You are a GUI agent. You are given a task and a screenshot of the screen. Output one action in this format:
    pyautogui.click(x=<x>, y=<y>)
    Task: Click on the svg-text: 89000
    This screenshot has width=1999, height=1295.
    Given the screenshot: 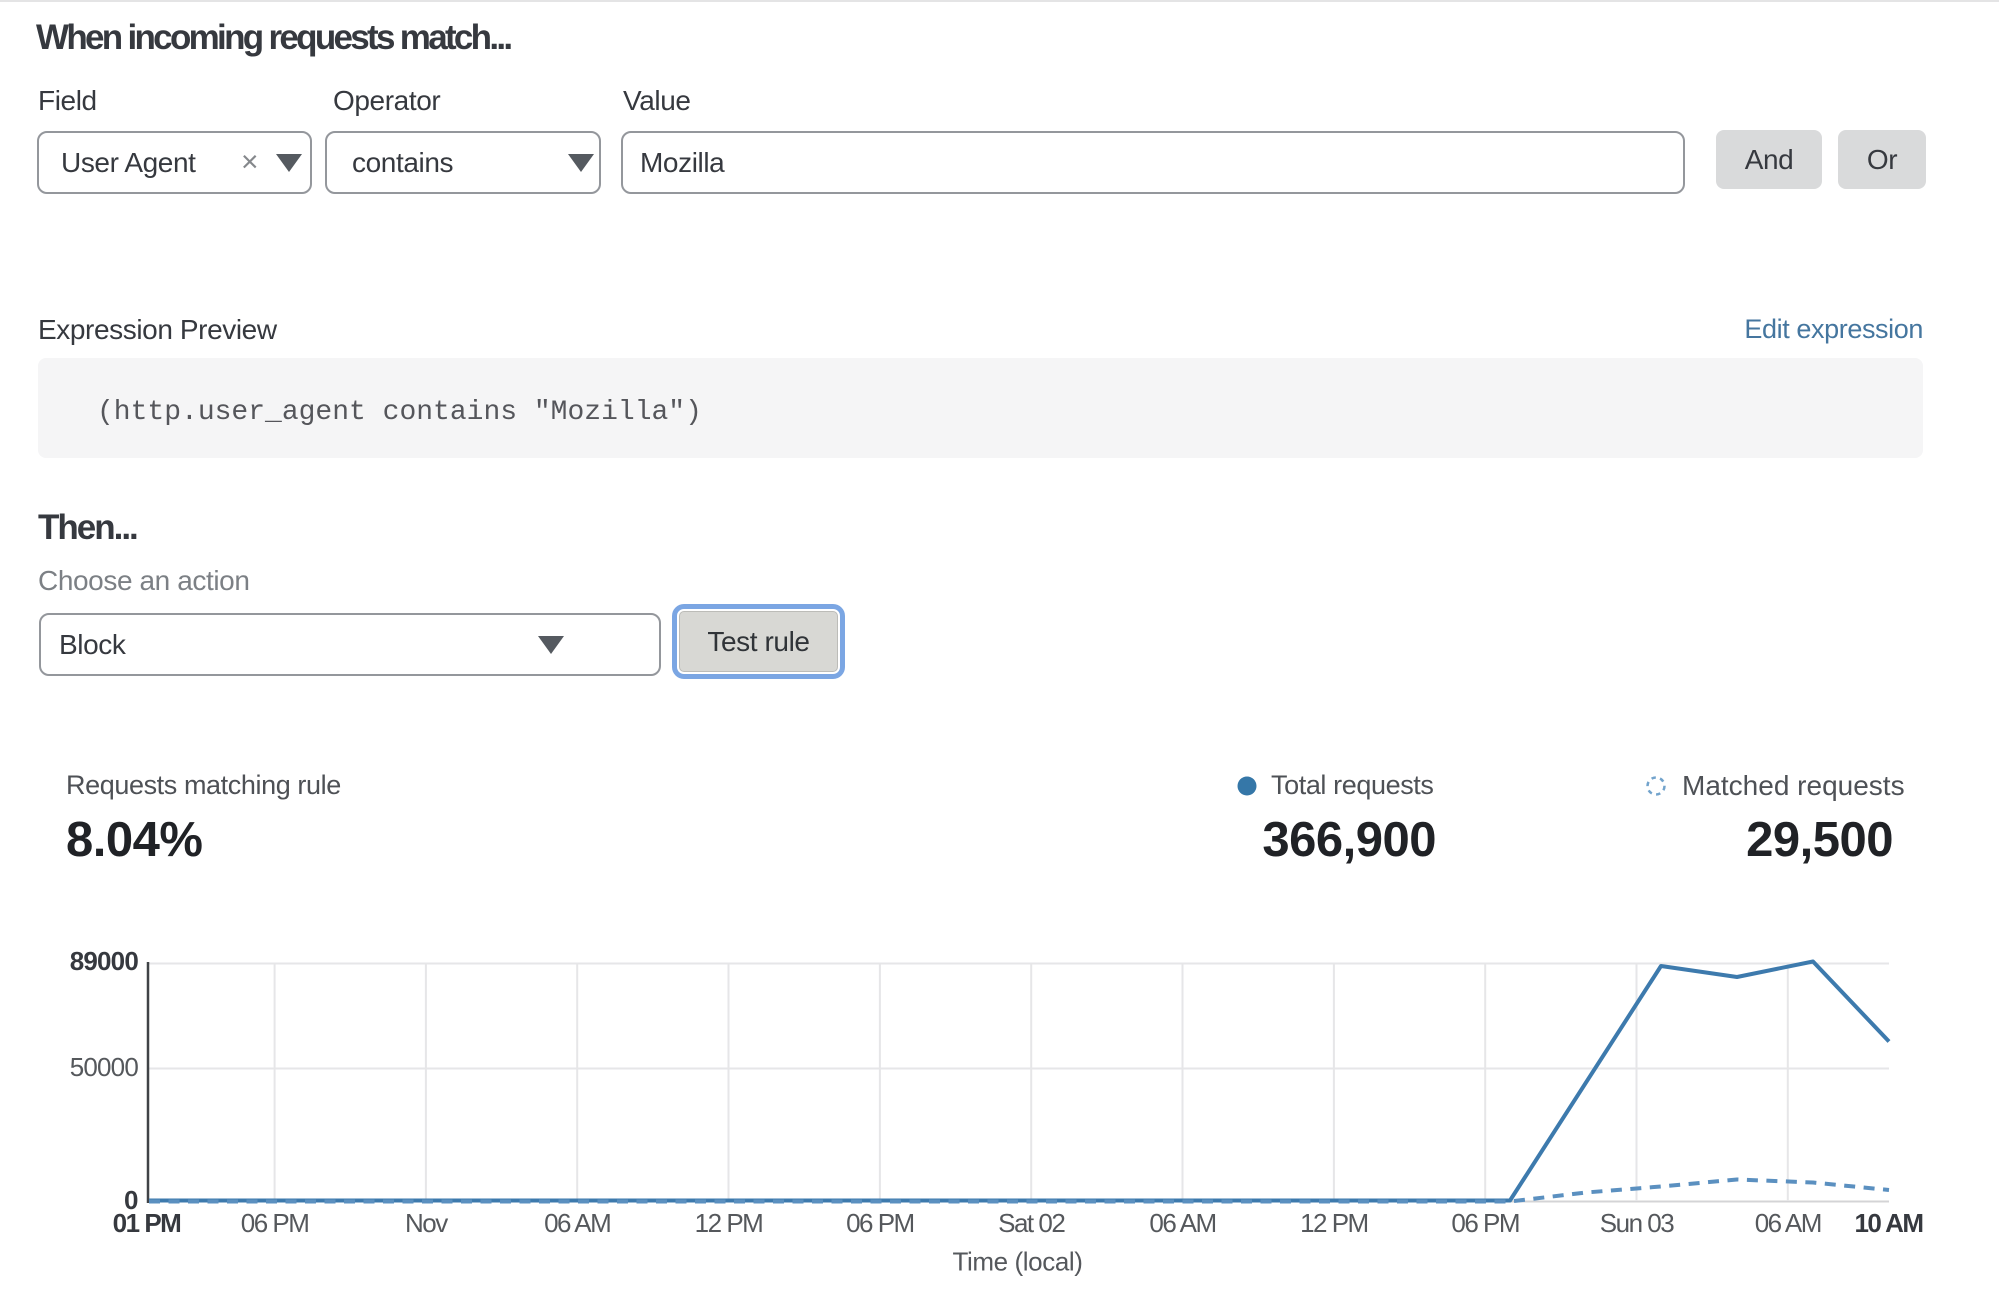 What is the action you would take?
    pyautogui.click(x=104, y=961)
    